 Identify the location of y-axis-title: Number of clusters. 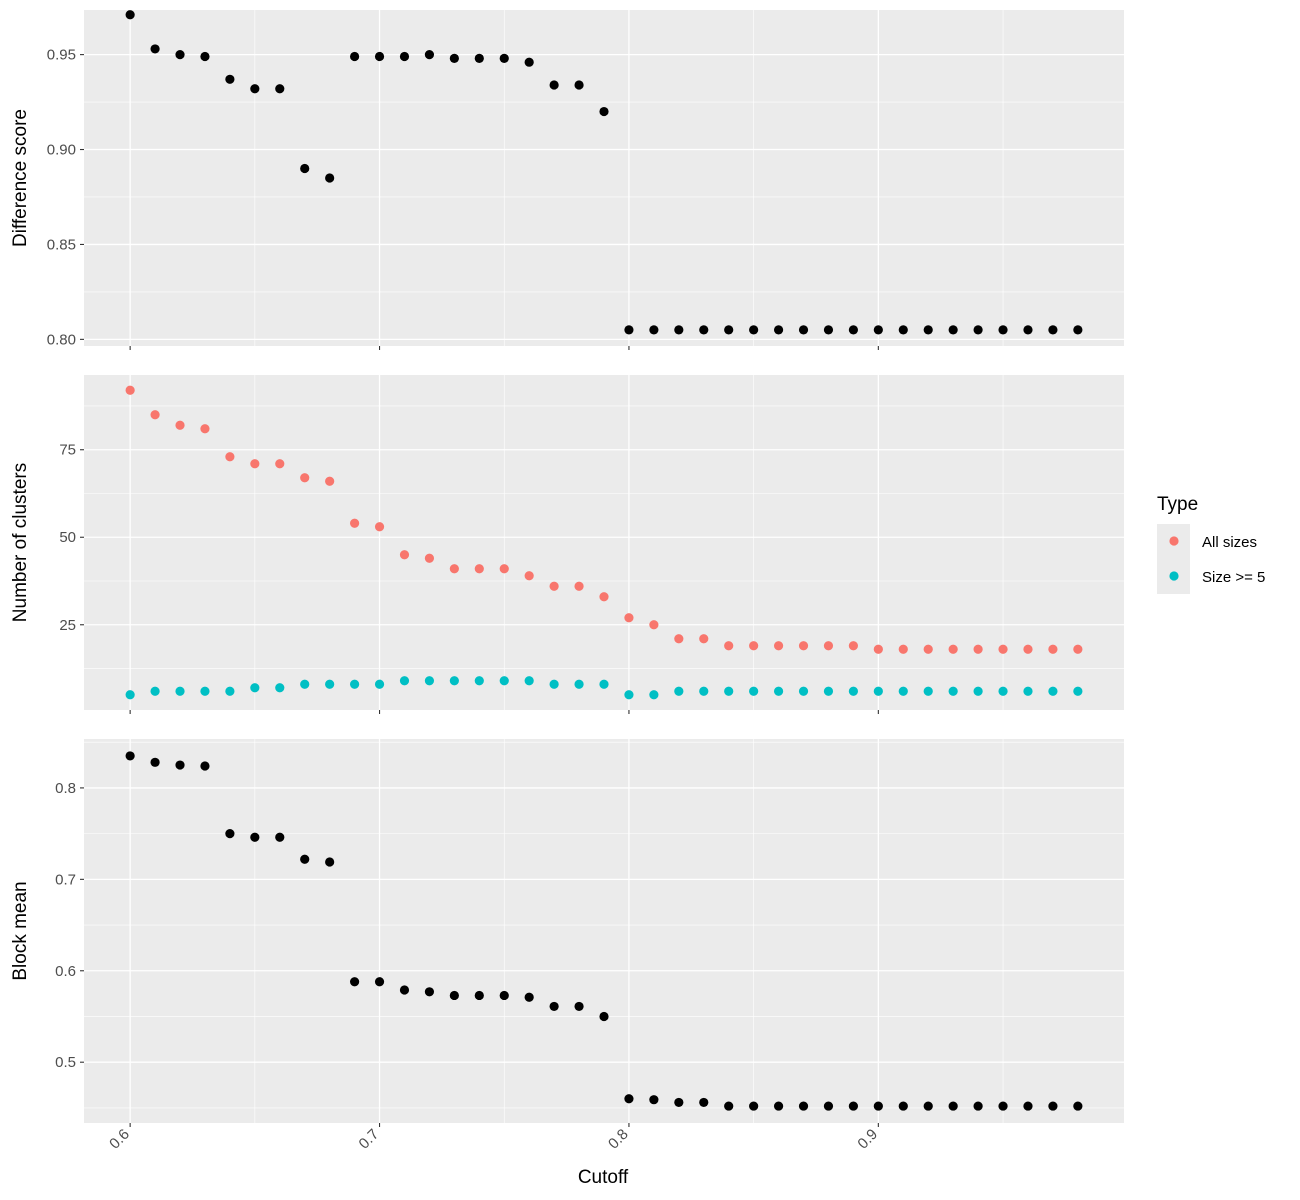
(20, 542).